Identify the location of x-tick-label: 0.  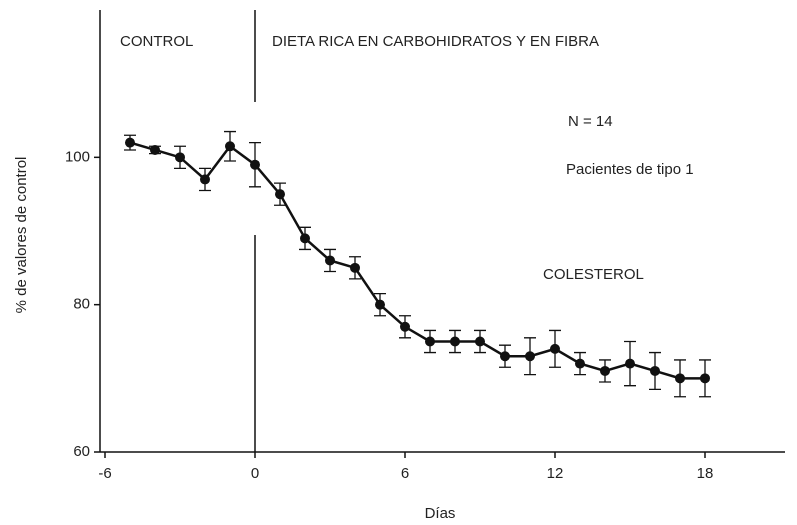
(255, 473).